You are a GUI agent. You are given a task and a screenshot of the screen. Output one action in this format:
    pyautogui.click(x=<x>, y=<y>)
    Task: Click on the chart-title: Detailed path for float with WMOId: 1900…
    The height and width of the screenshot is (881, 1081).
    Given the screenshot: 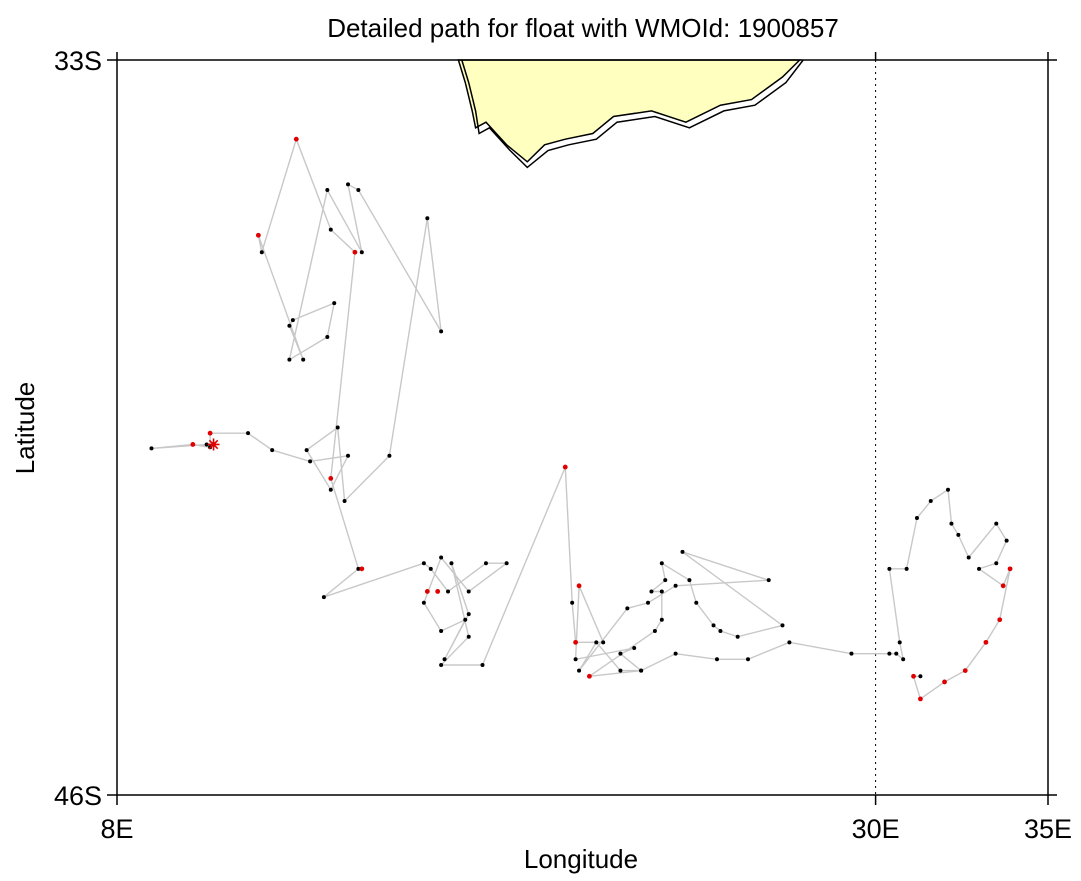 What is the action you would take?
    pyautogui.click(x=583, y=28)
    